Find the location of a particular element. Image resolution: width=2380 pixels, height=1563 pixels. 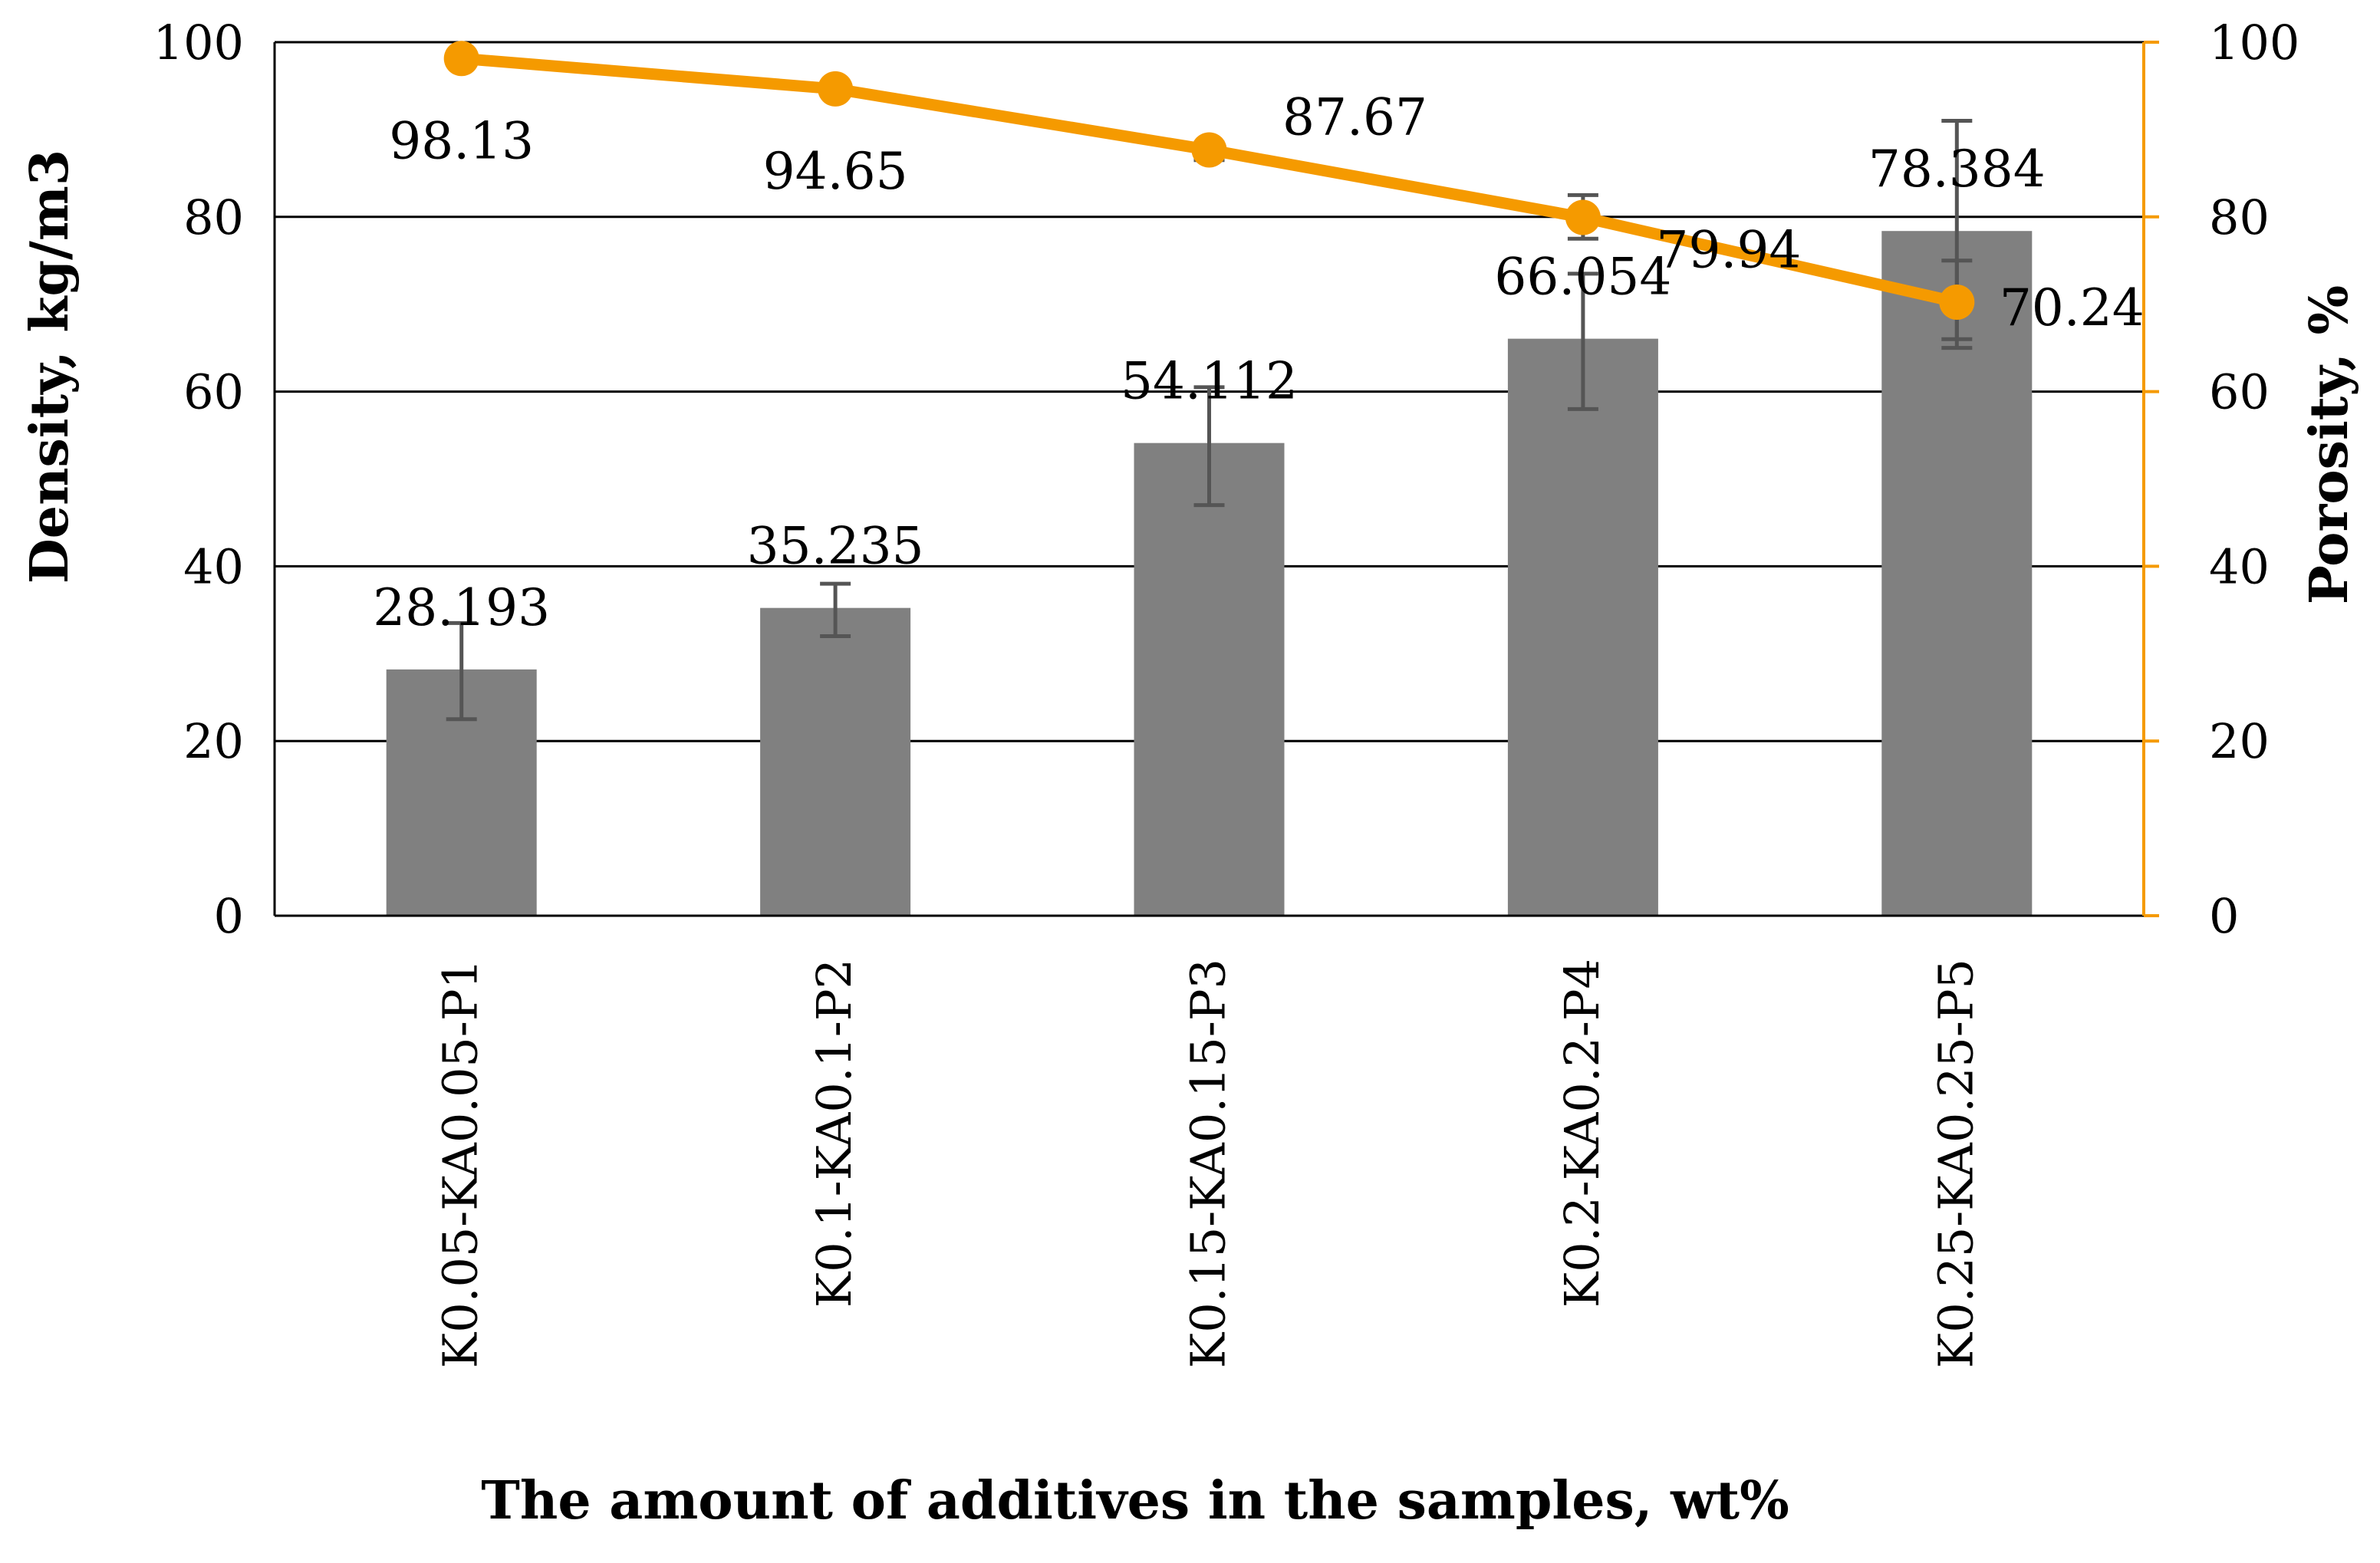

y2-tick-label: 100 is located at coordinates (2254, 43).